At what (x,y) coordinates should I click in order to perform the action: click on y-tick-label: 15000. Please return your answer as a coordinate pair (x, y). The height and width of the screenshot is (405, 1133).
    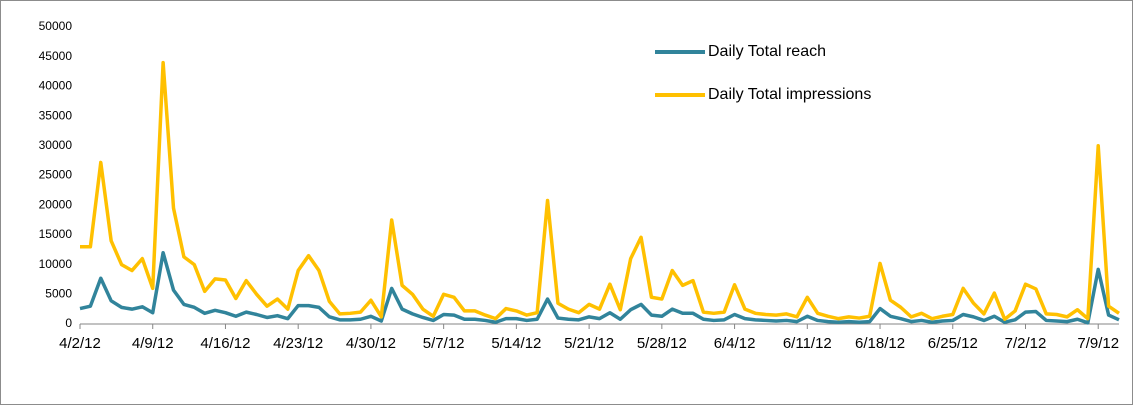
    Looking at the image, I should click on (56, 234).